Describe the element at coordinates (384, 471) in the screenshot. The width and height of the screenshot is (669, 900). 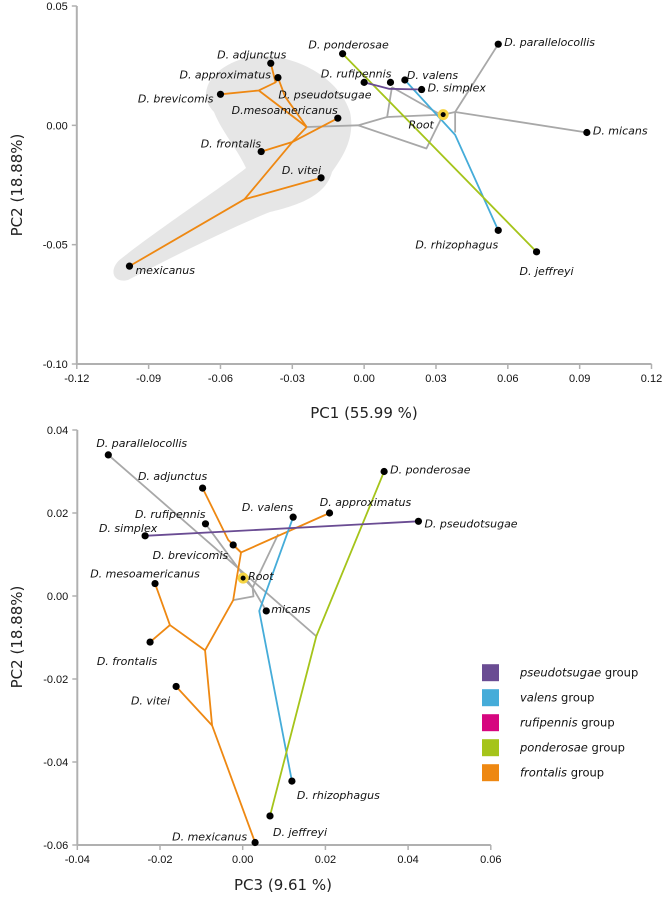
I see `tip-point-ponderosae` at that location.